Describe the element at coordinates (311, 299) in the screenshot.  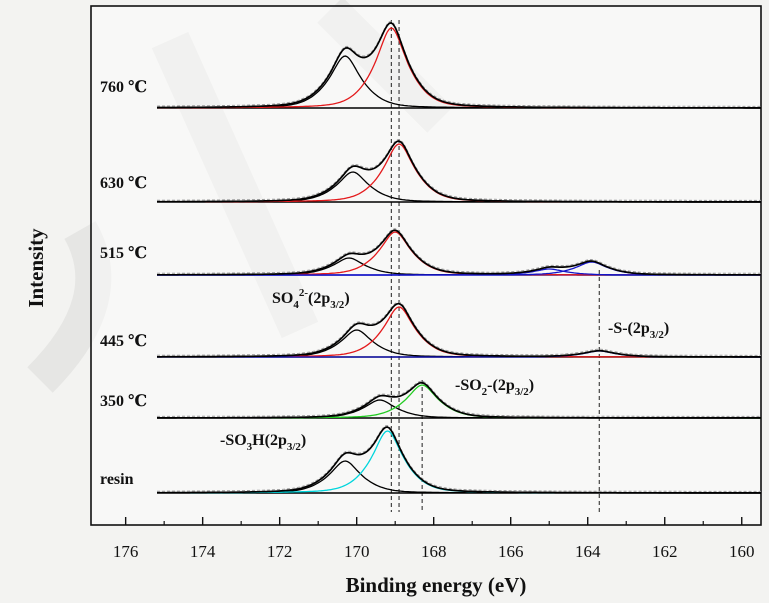
I see `annotation-sulfate: SO42-(2p3/2)` at that location.